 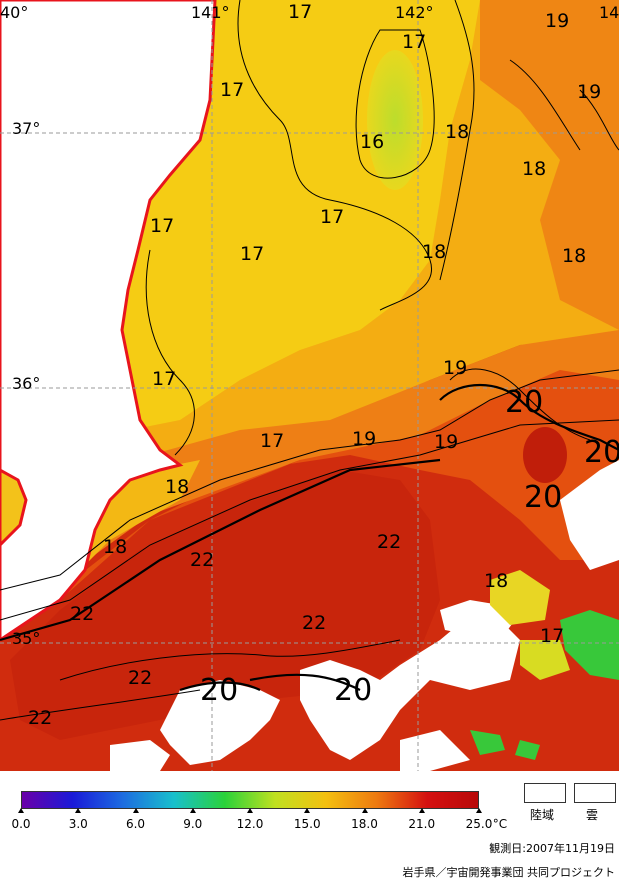 What do you see at coordinates (78, 824) in the screenshot?
I see `colorbar-tick-label: 3.0` at bounding box center [78, 824].